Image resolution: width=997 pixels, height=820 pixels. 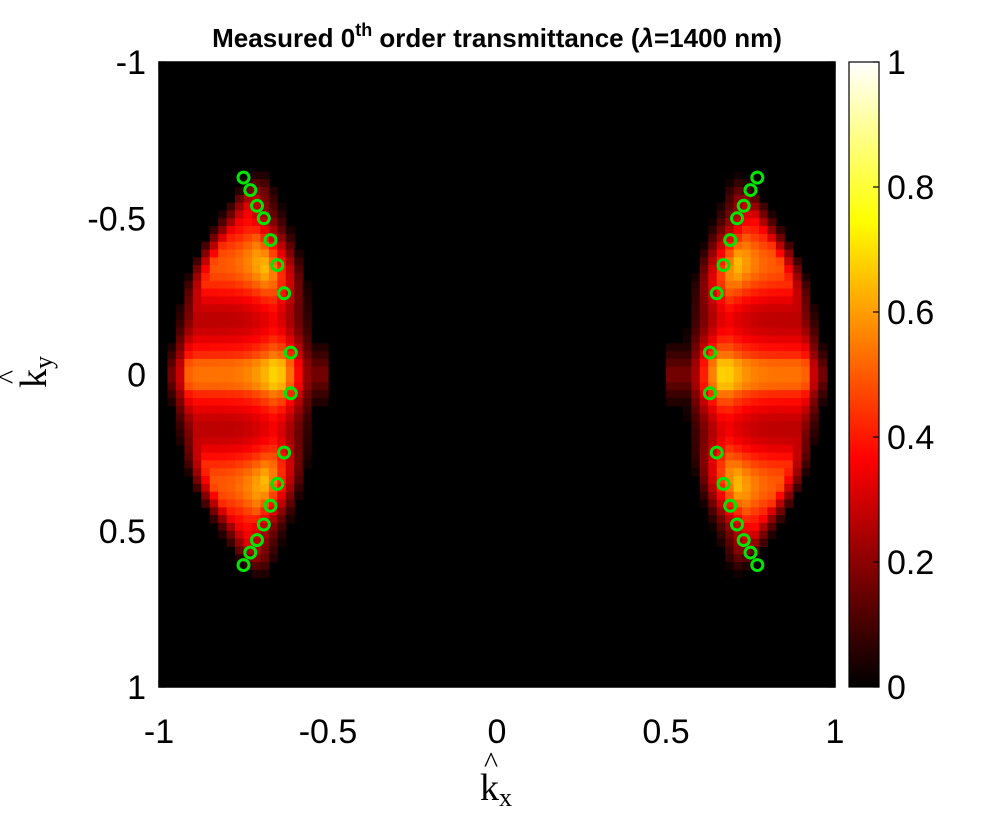 I want to click on colorbar-tick-label: 1, so click(x=896, y=63).